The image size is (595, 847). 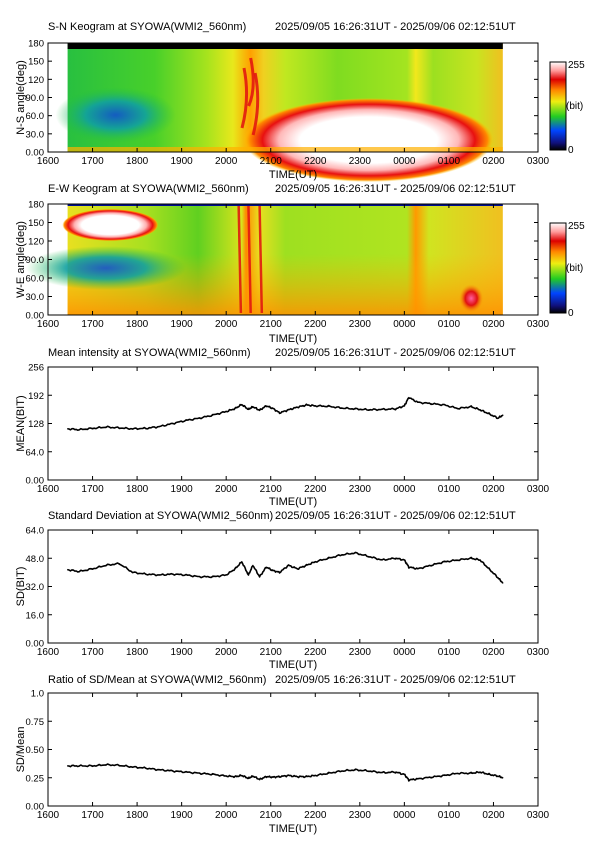 What do you see at coordinates (271, 489) in the screenshot?
I see `x-tick-label: 2100` at bounding box center [271, 489].